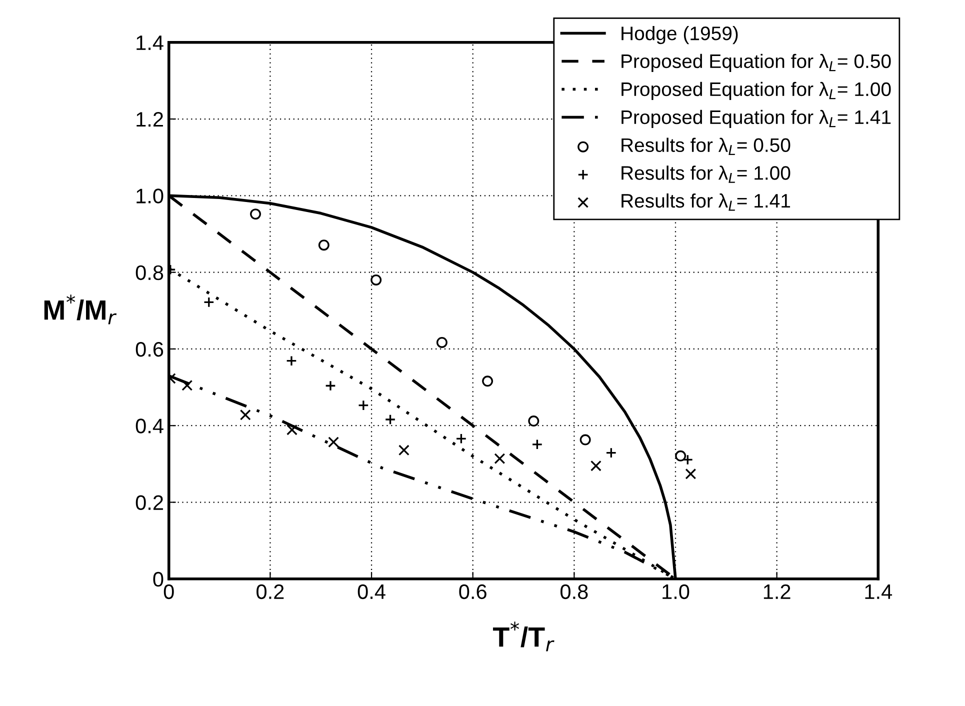  What do you see at coordinates (149, 502) in the screenshot?
I see `y-tick-label: 0.2` at bounding box center [149, 502].